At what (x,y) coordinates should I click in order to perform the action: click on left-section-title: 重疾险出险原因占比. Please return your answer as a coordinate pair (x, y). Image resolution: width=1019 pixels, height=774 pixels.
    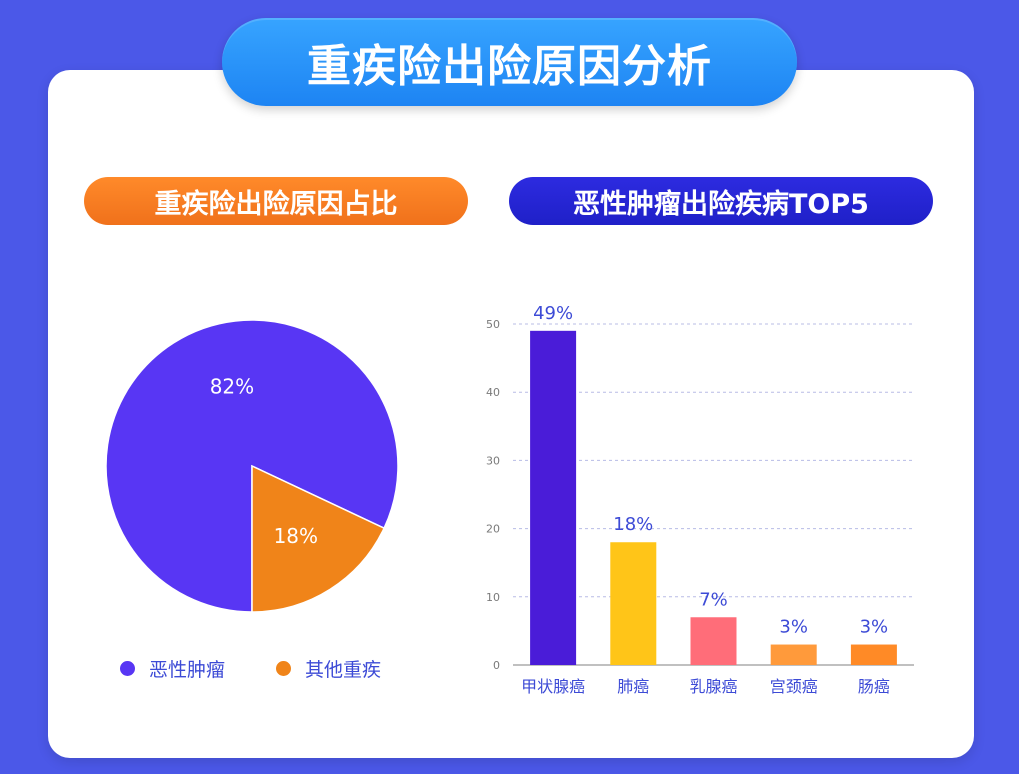
    Looking at the image, I should click on (276, 201).